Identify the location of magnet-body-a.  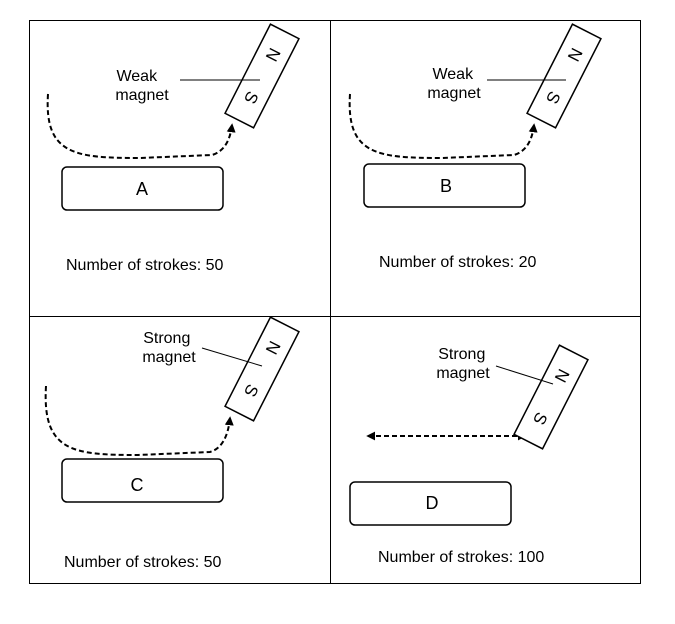
(262, 76).